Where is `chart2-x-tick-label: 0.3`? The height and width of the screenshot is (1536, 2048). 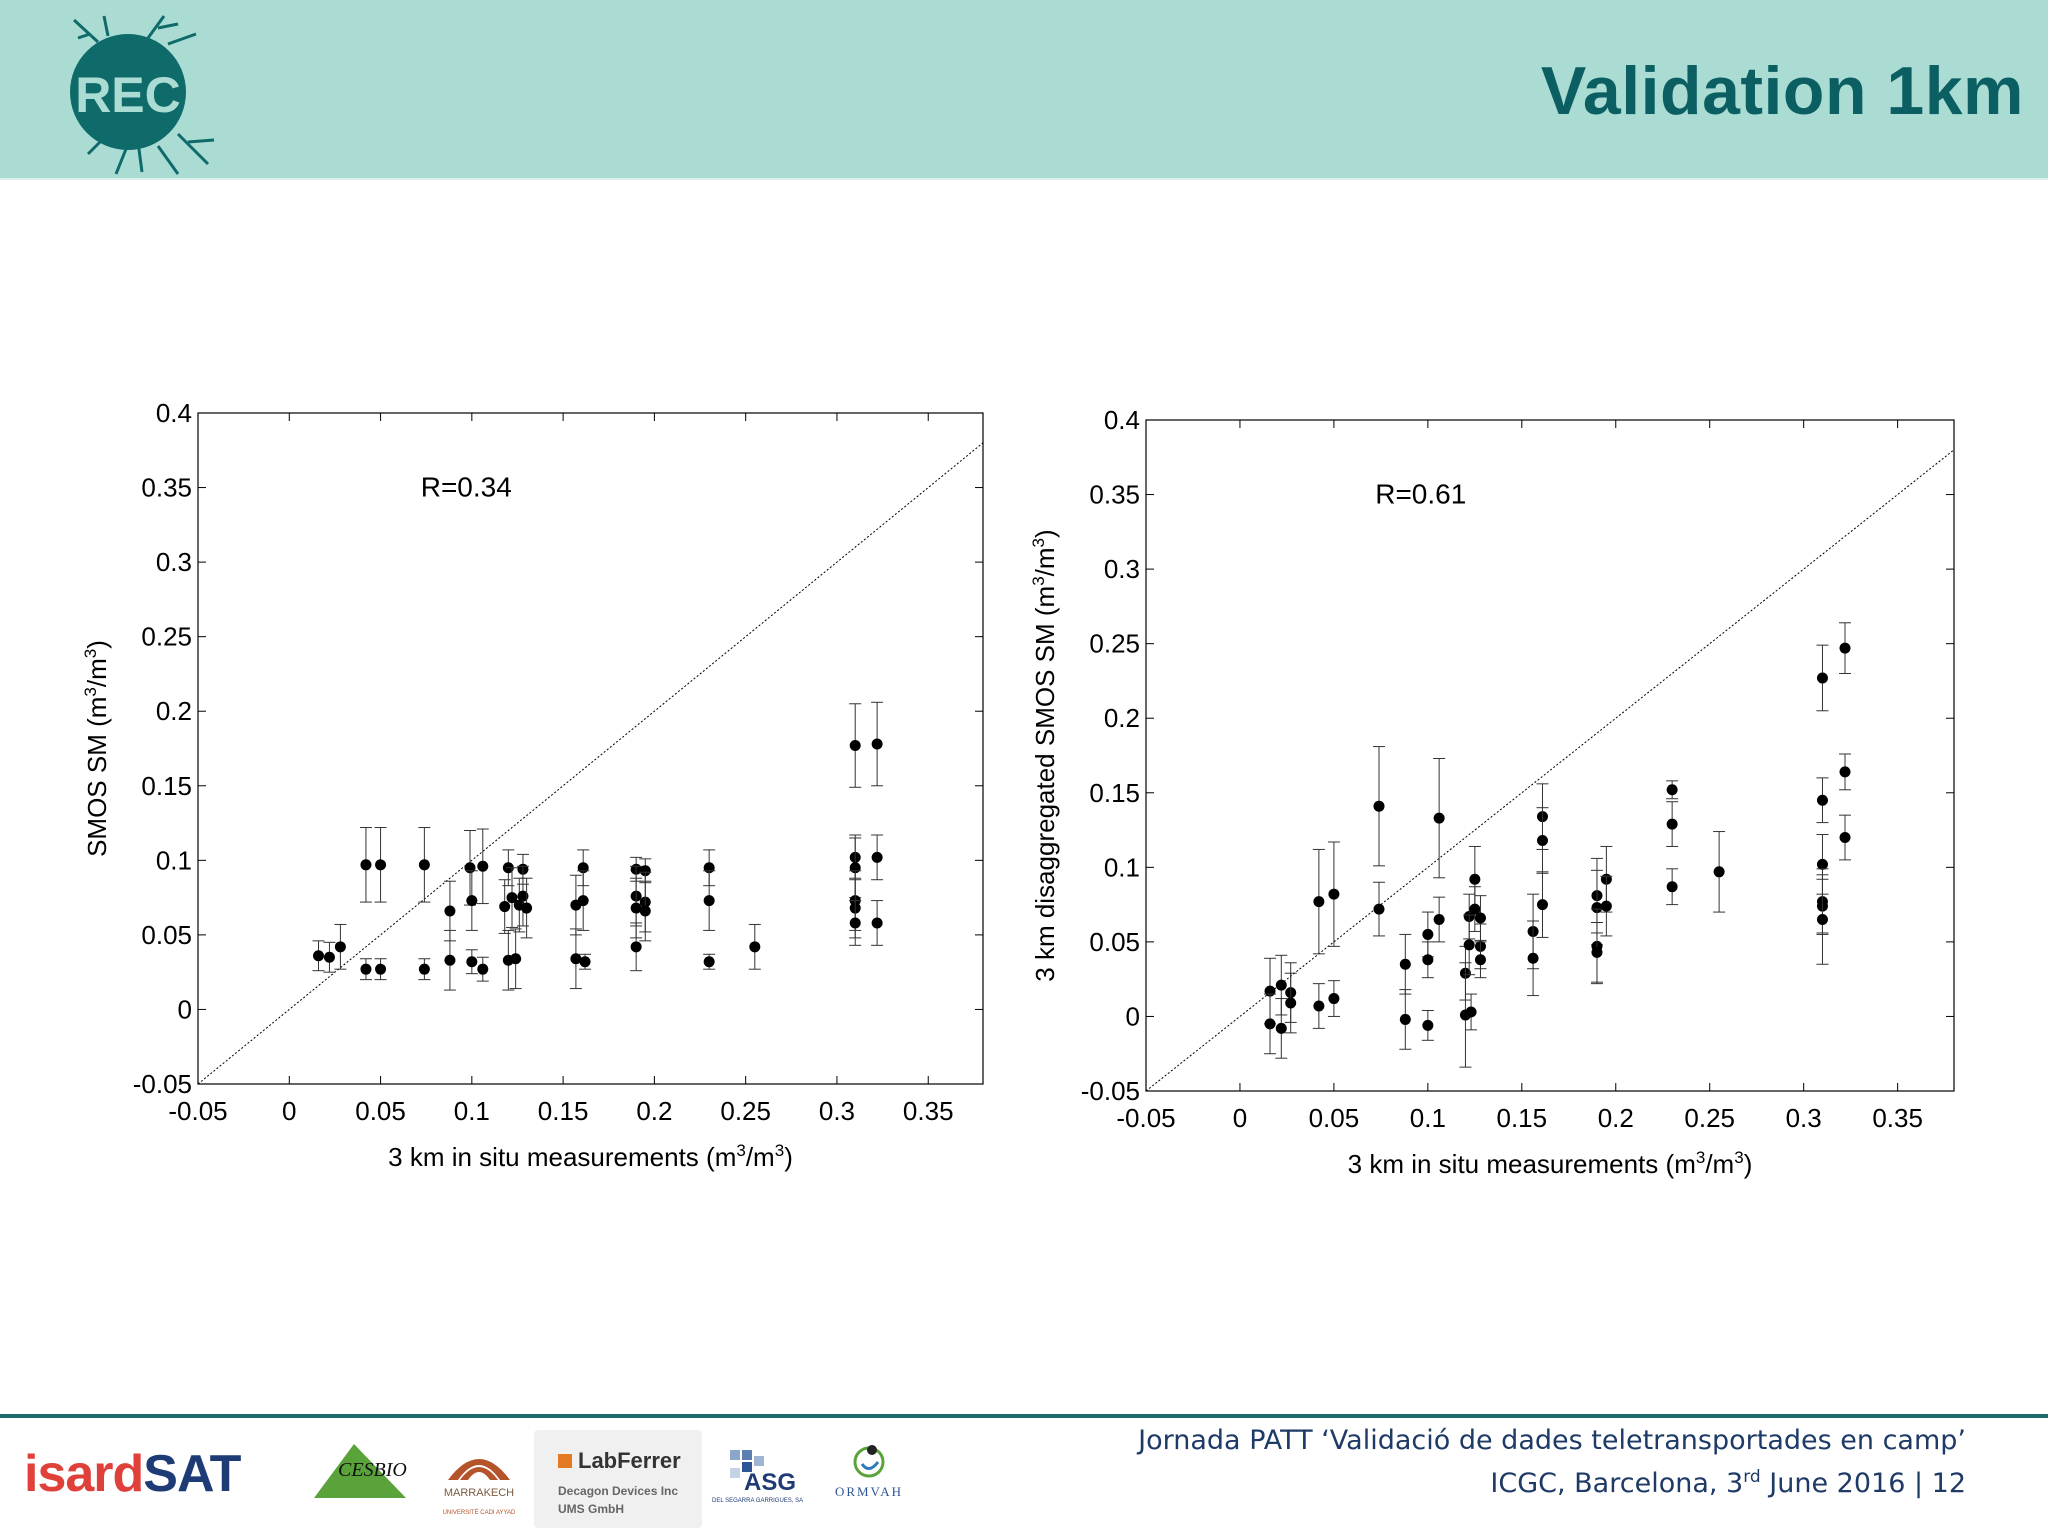
chart2-x-tick-label: 0.3 is located at coordinates (1804, 1118).